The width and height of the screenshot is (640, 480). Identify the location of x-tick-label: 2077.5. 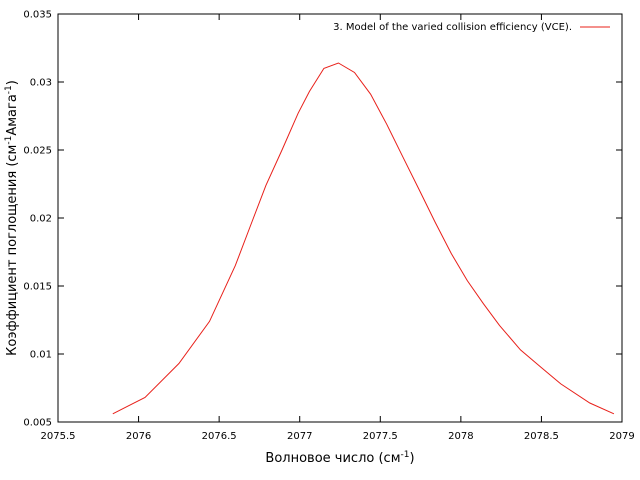
(380, 436).